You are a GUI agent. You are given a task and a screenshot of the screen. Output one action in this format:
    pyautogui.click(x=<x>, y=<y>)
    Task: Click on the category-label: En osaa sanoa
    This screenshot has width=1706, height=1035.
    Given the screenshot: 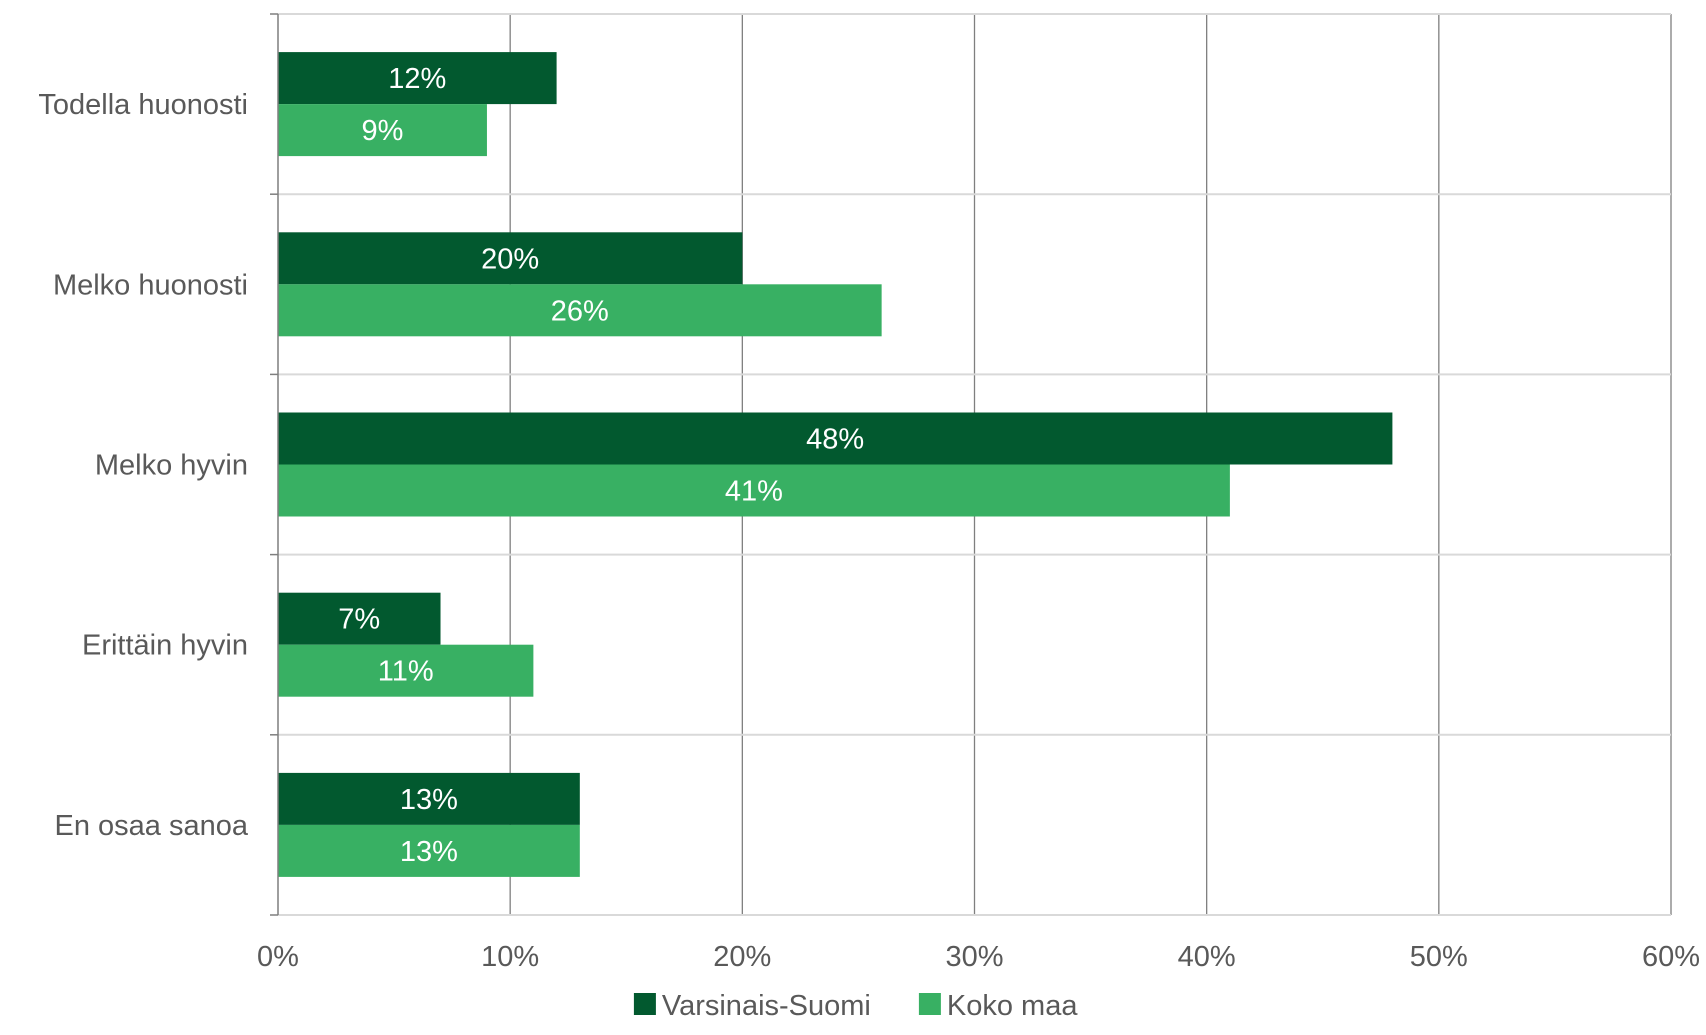 What is the action you would take?
    pyautogui.click(x=152, y=826)
    